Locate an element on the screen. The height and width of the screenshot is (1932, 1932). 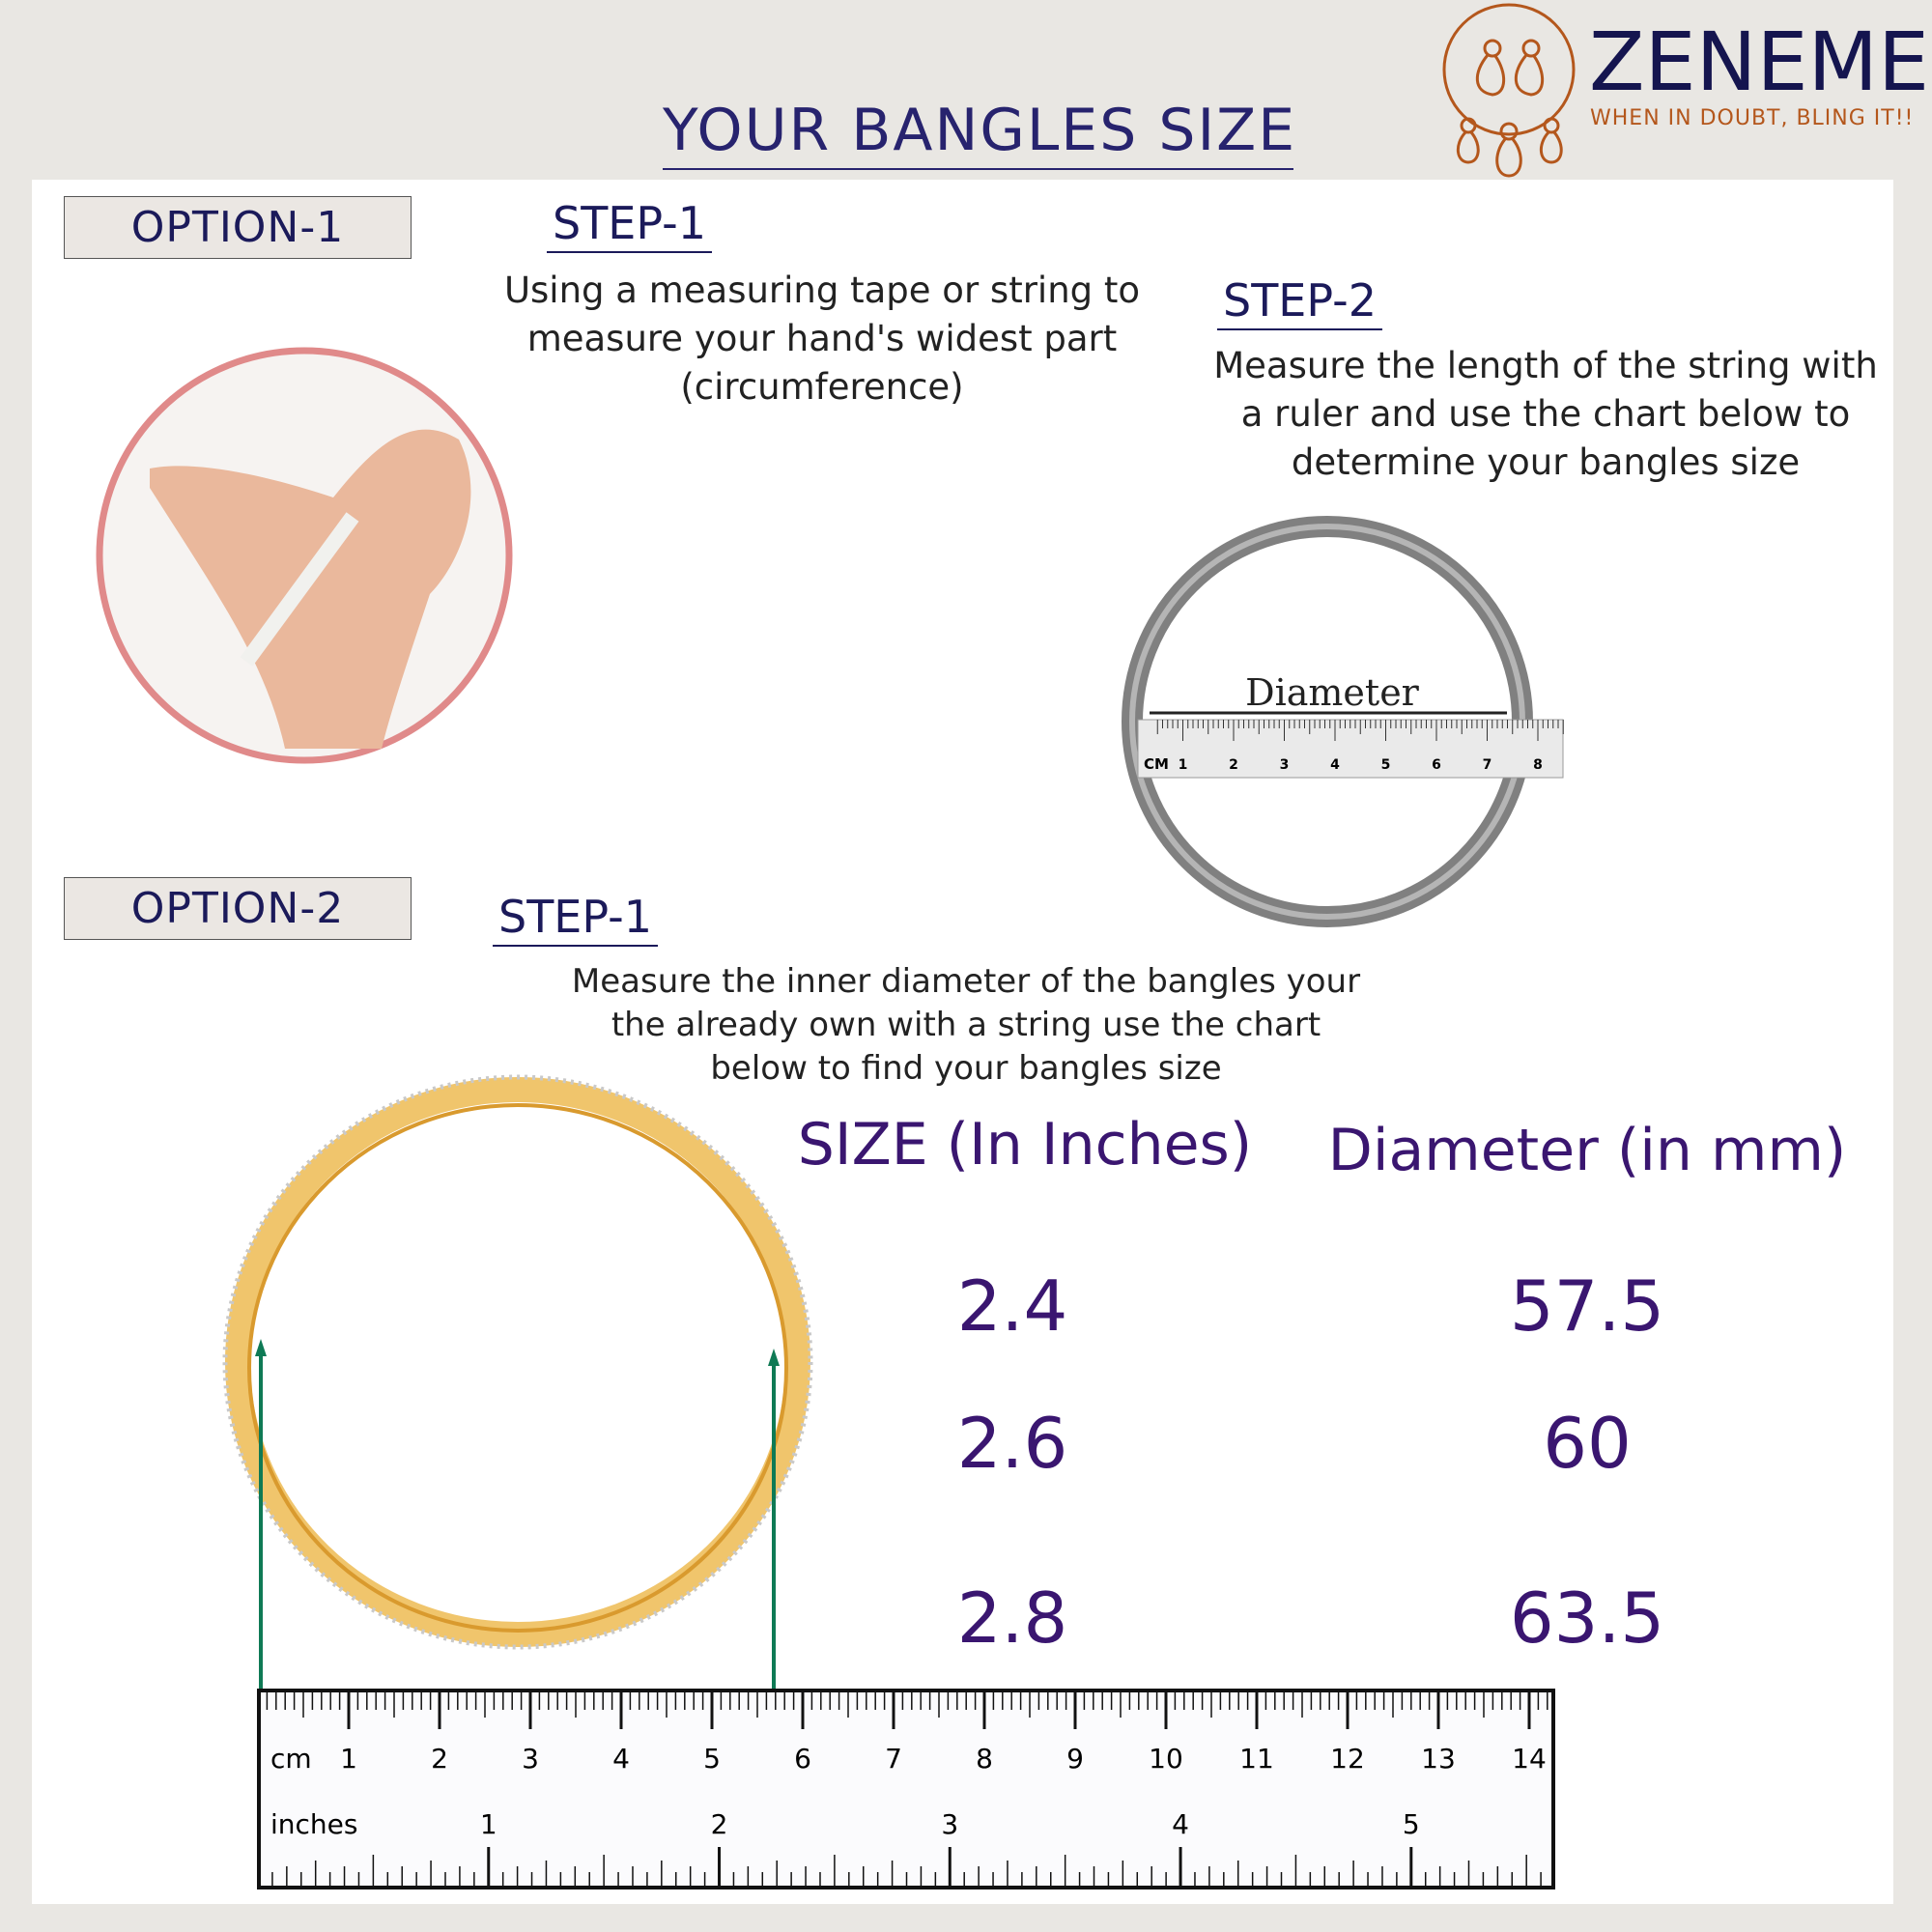
text-line: determine your bangles size is located at coordinates (1546, 462).